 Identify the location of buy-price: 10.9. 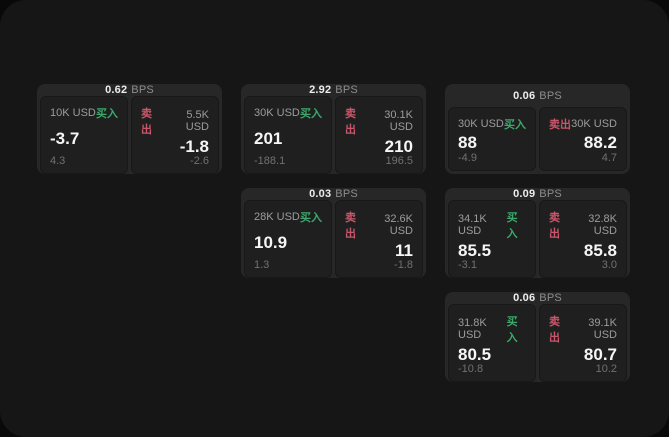
(271, 242).